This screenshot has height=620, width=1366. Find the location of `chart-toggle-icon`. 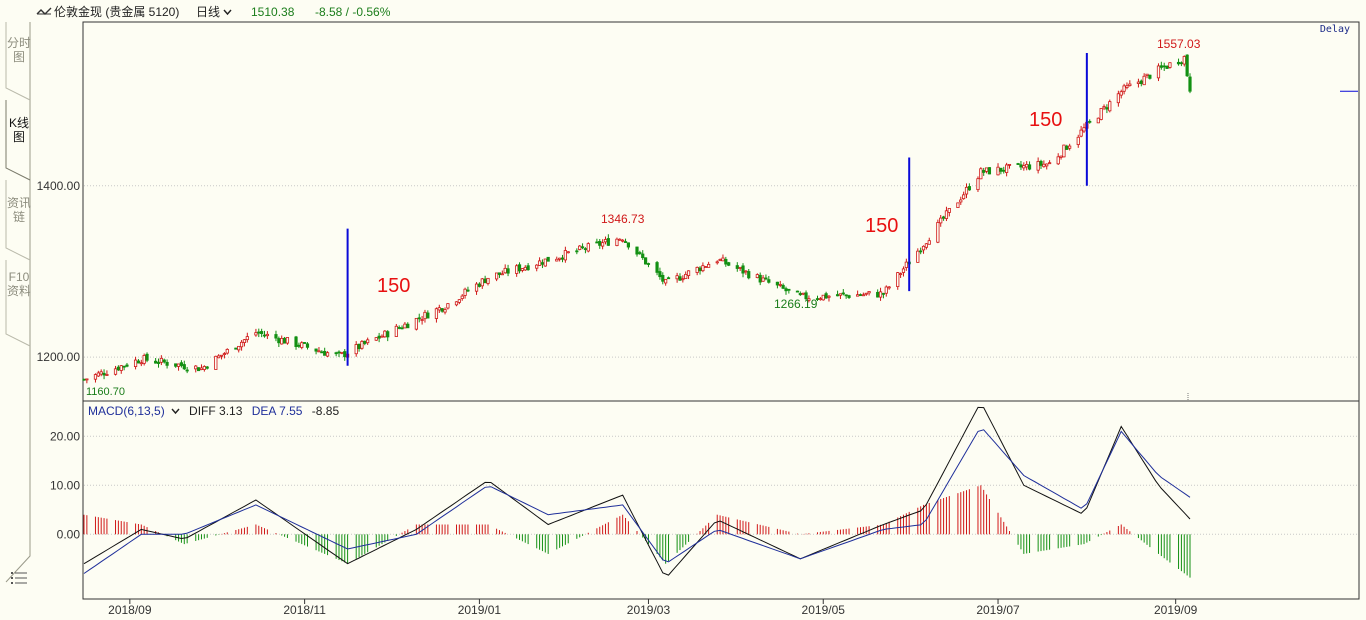

chart-toggle-icon is located at coordinates (44, 12).